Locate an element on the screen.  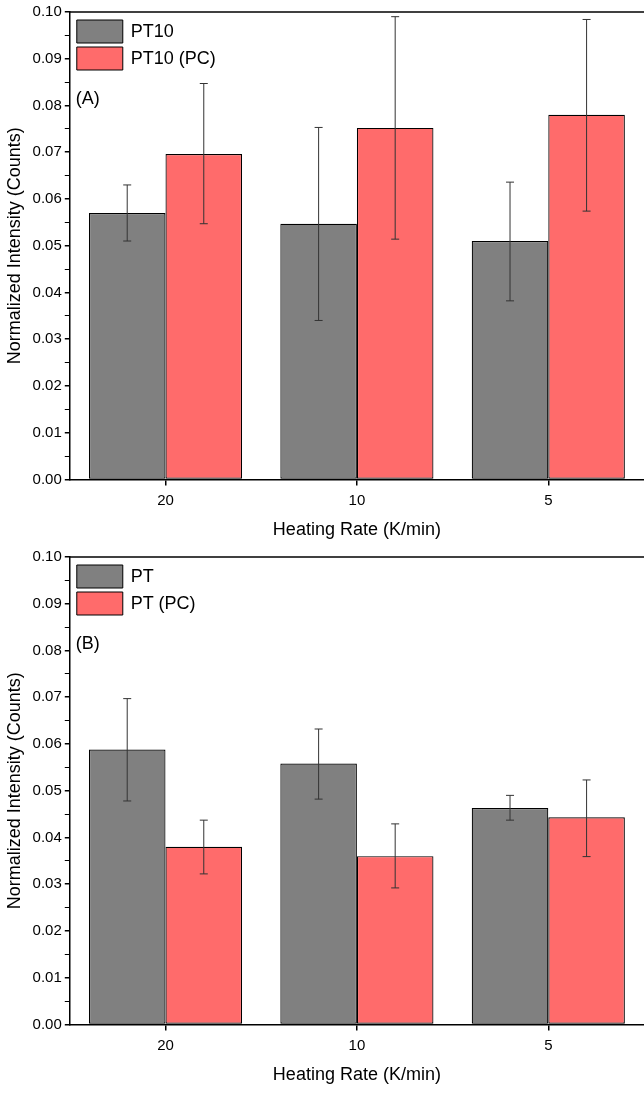
legend-label: PT10 (PC) is located at coordinates (173, 57).